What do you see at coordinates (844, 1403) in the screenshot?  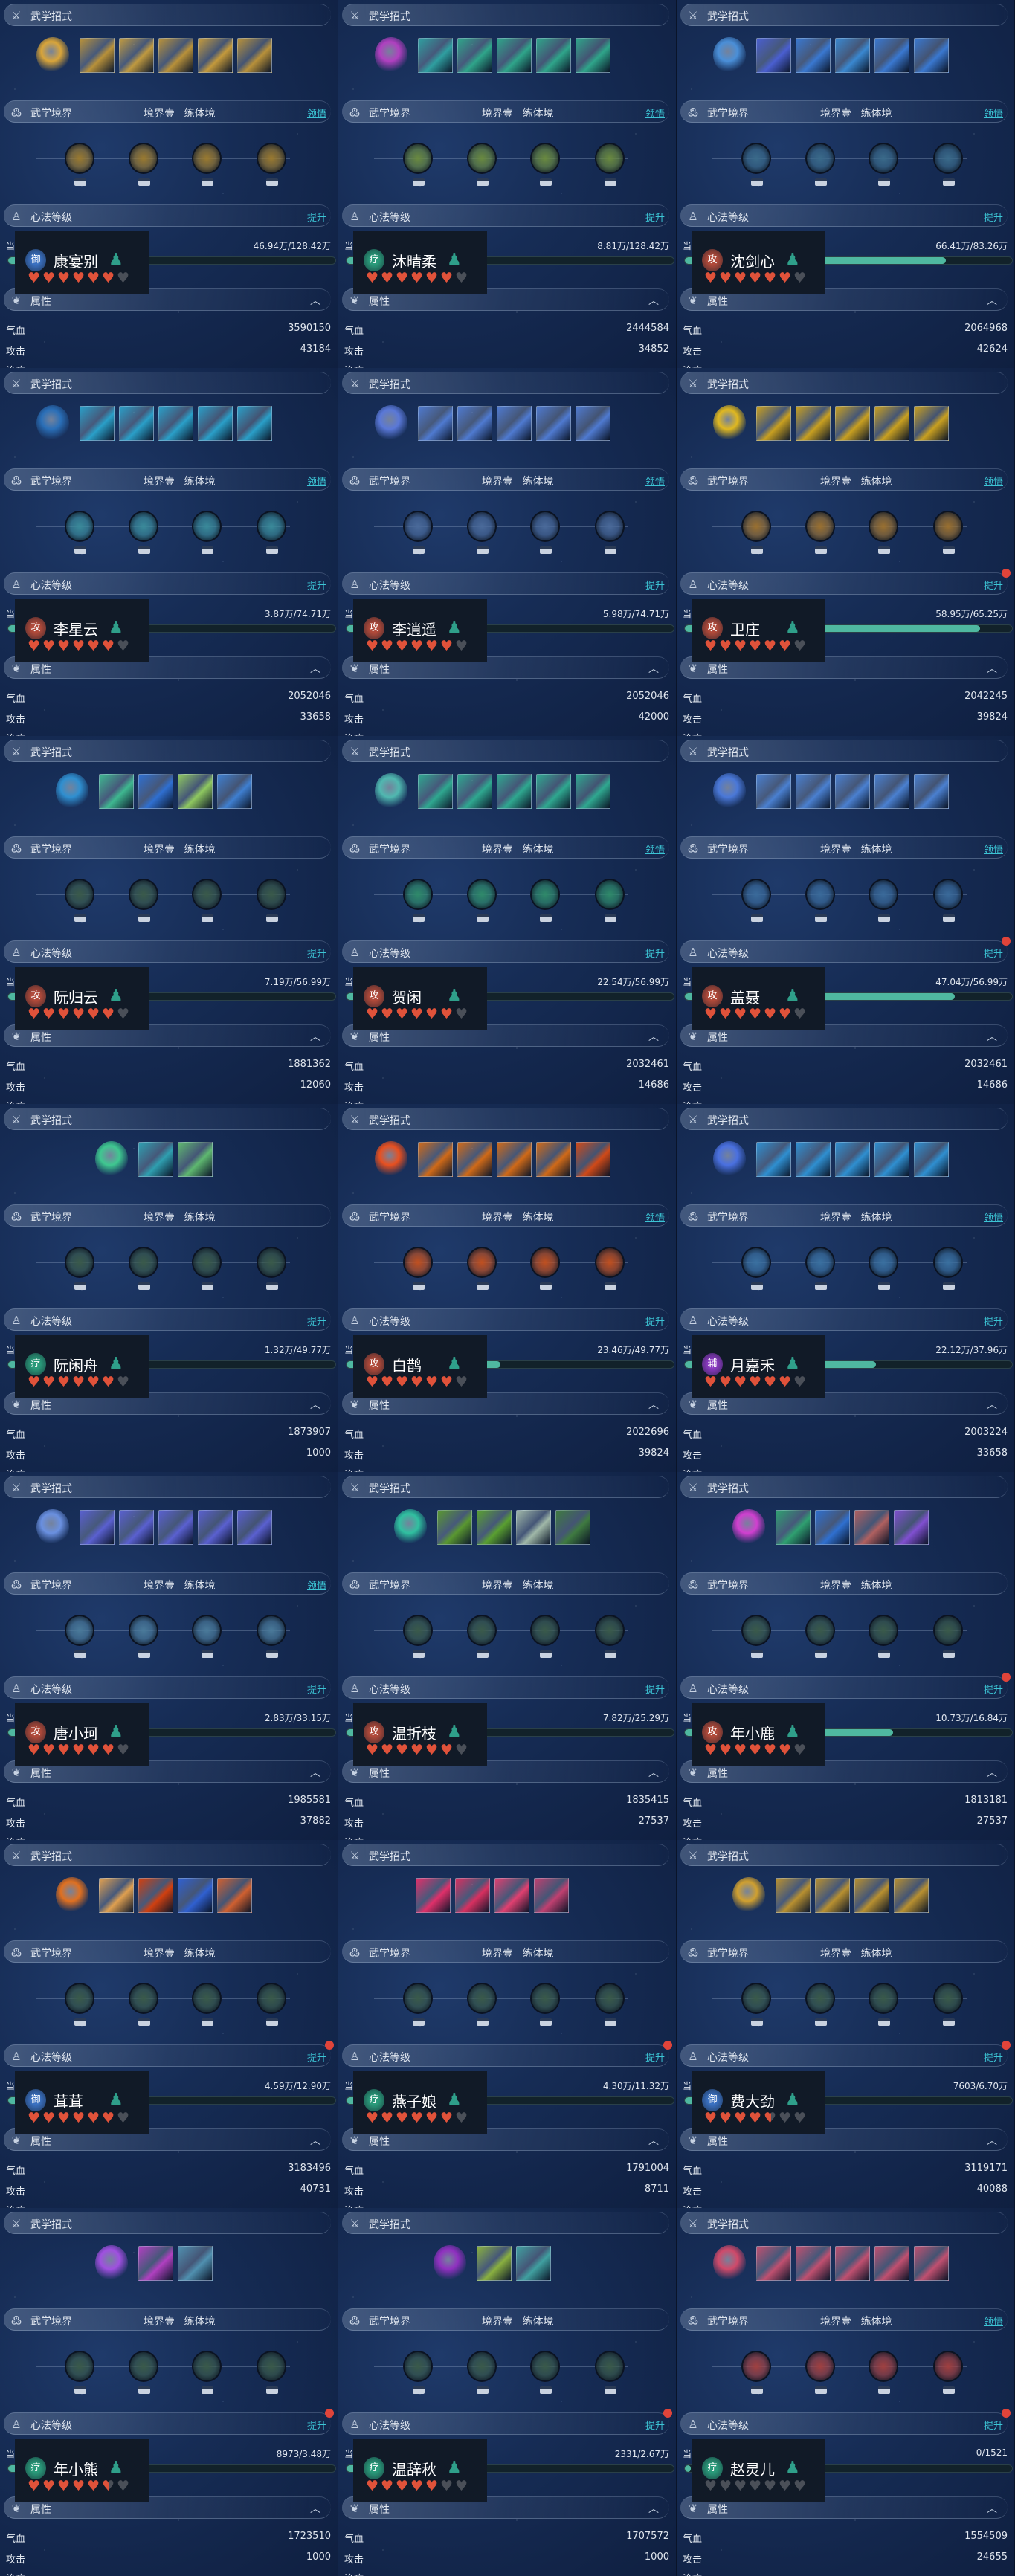 I see `attr-header: ❦ 属性 ︿` at bounding box center [844, 1403].